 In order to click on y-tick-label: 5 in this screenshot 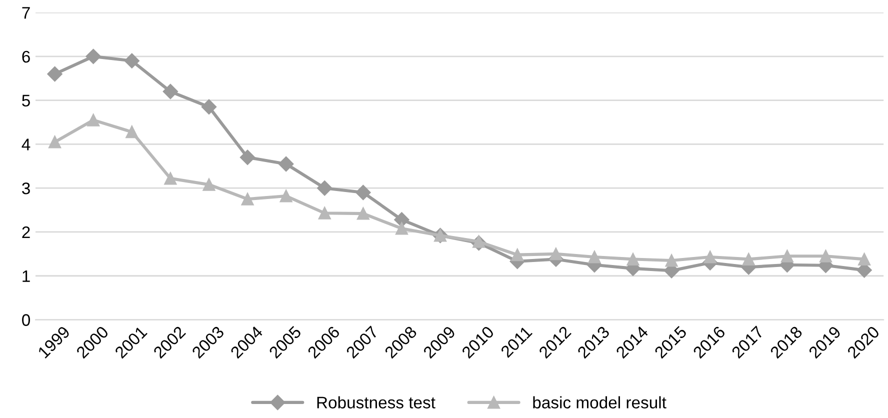, I will do `click(26, 100)`.